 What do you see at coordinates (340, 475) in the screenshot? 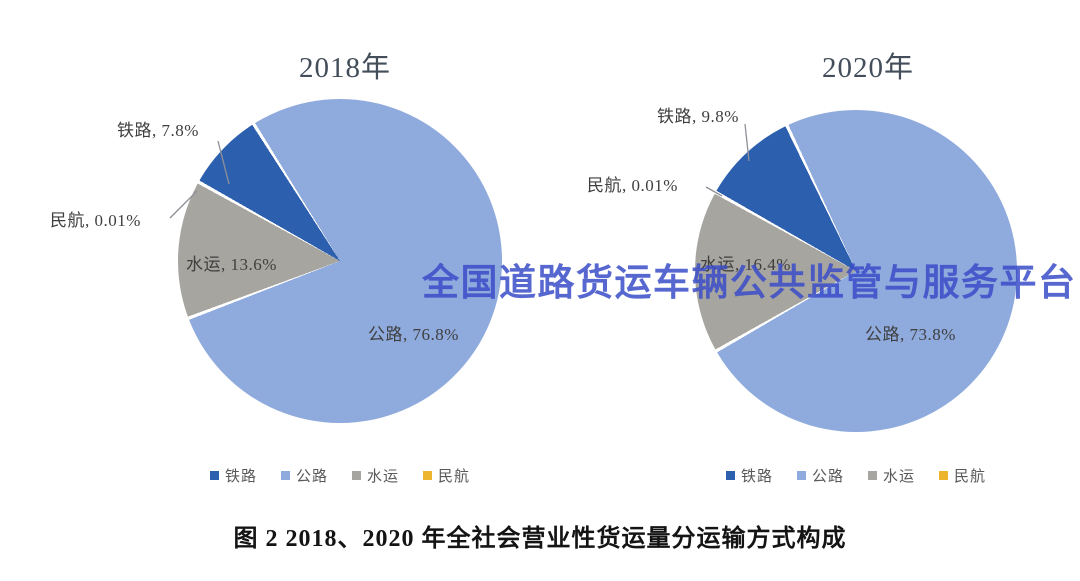
I see `legend-2018: 铁路 公路 水运 民航` at bounding box center [340, 475].